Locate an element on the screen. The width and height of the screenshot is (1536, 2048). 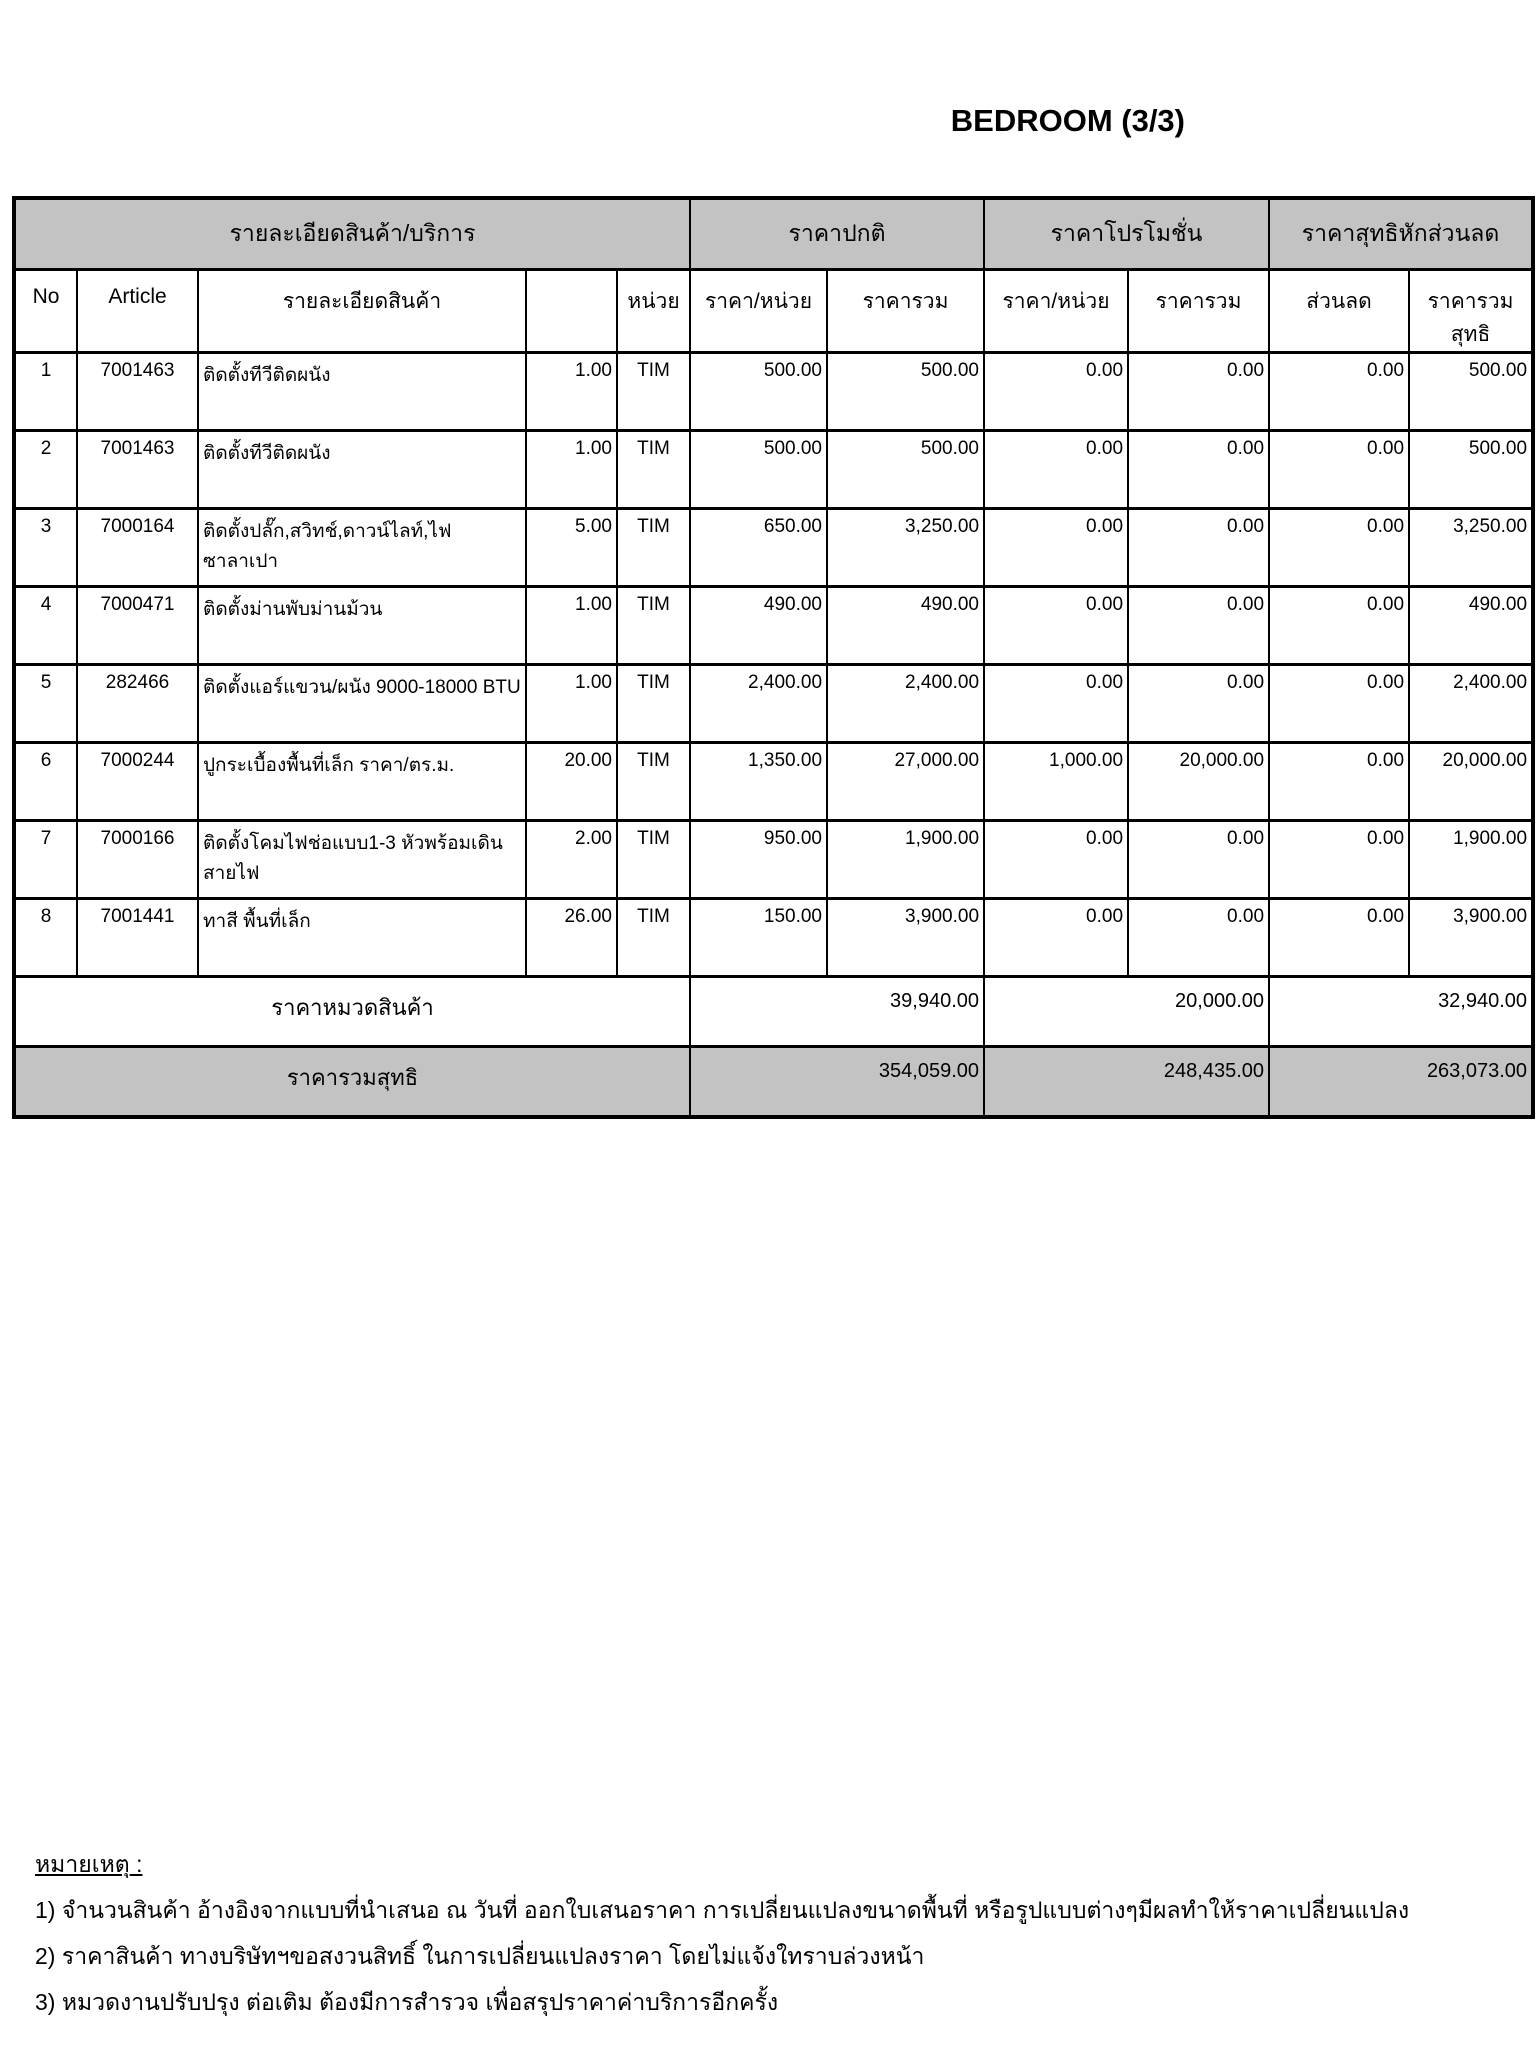
col-header-promo-total: ราคารวม is located at coordinates (1199, 310).